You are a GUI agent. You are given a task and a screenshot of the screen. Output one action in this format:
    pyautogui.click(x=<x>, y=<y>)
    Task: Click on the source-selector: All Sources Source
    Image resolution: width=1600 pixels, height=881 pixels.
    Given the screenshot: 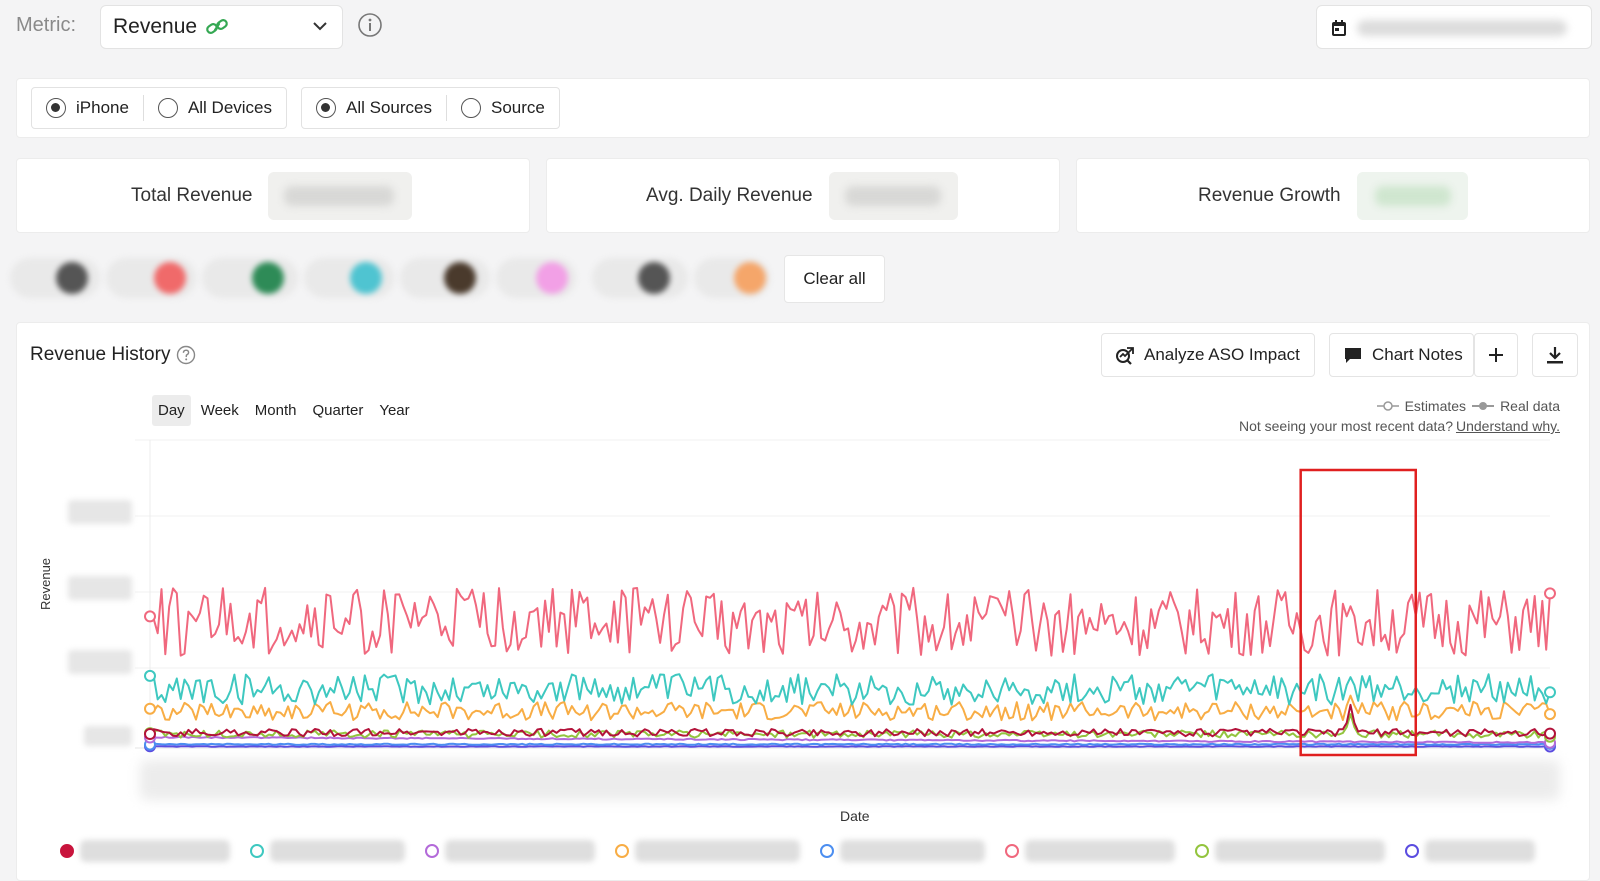 What is the action you would take?
    pyautogui.click(x=430, y=108)
    